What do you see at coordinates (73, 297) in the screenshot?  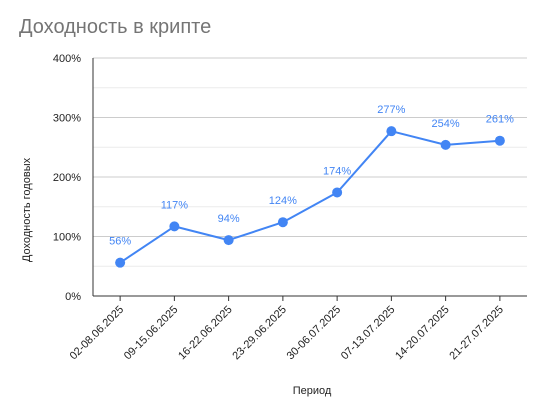 I see `y-tick-label: 0%` at bounding box center [73, 297].